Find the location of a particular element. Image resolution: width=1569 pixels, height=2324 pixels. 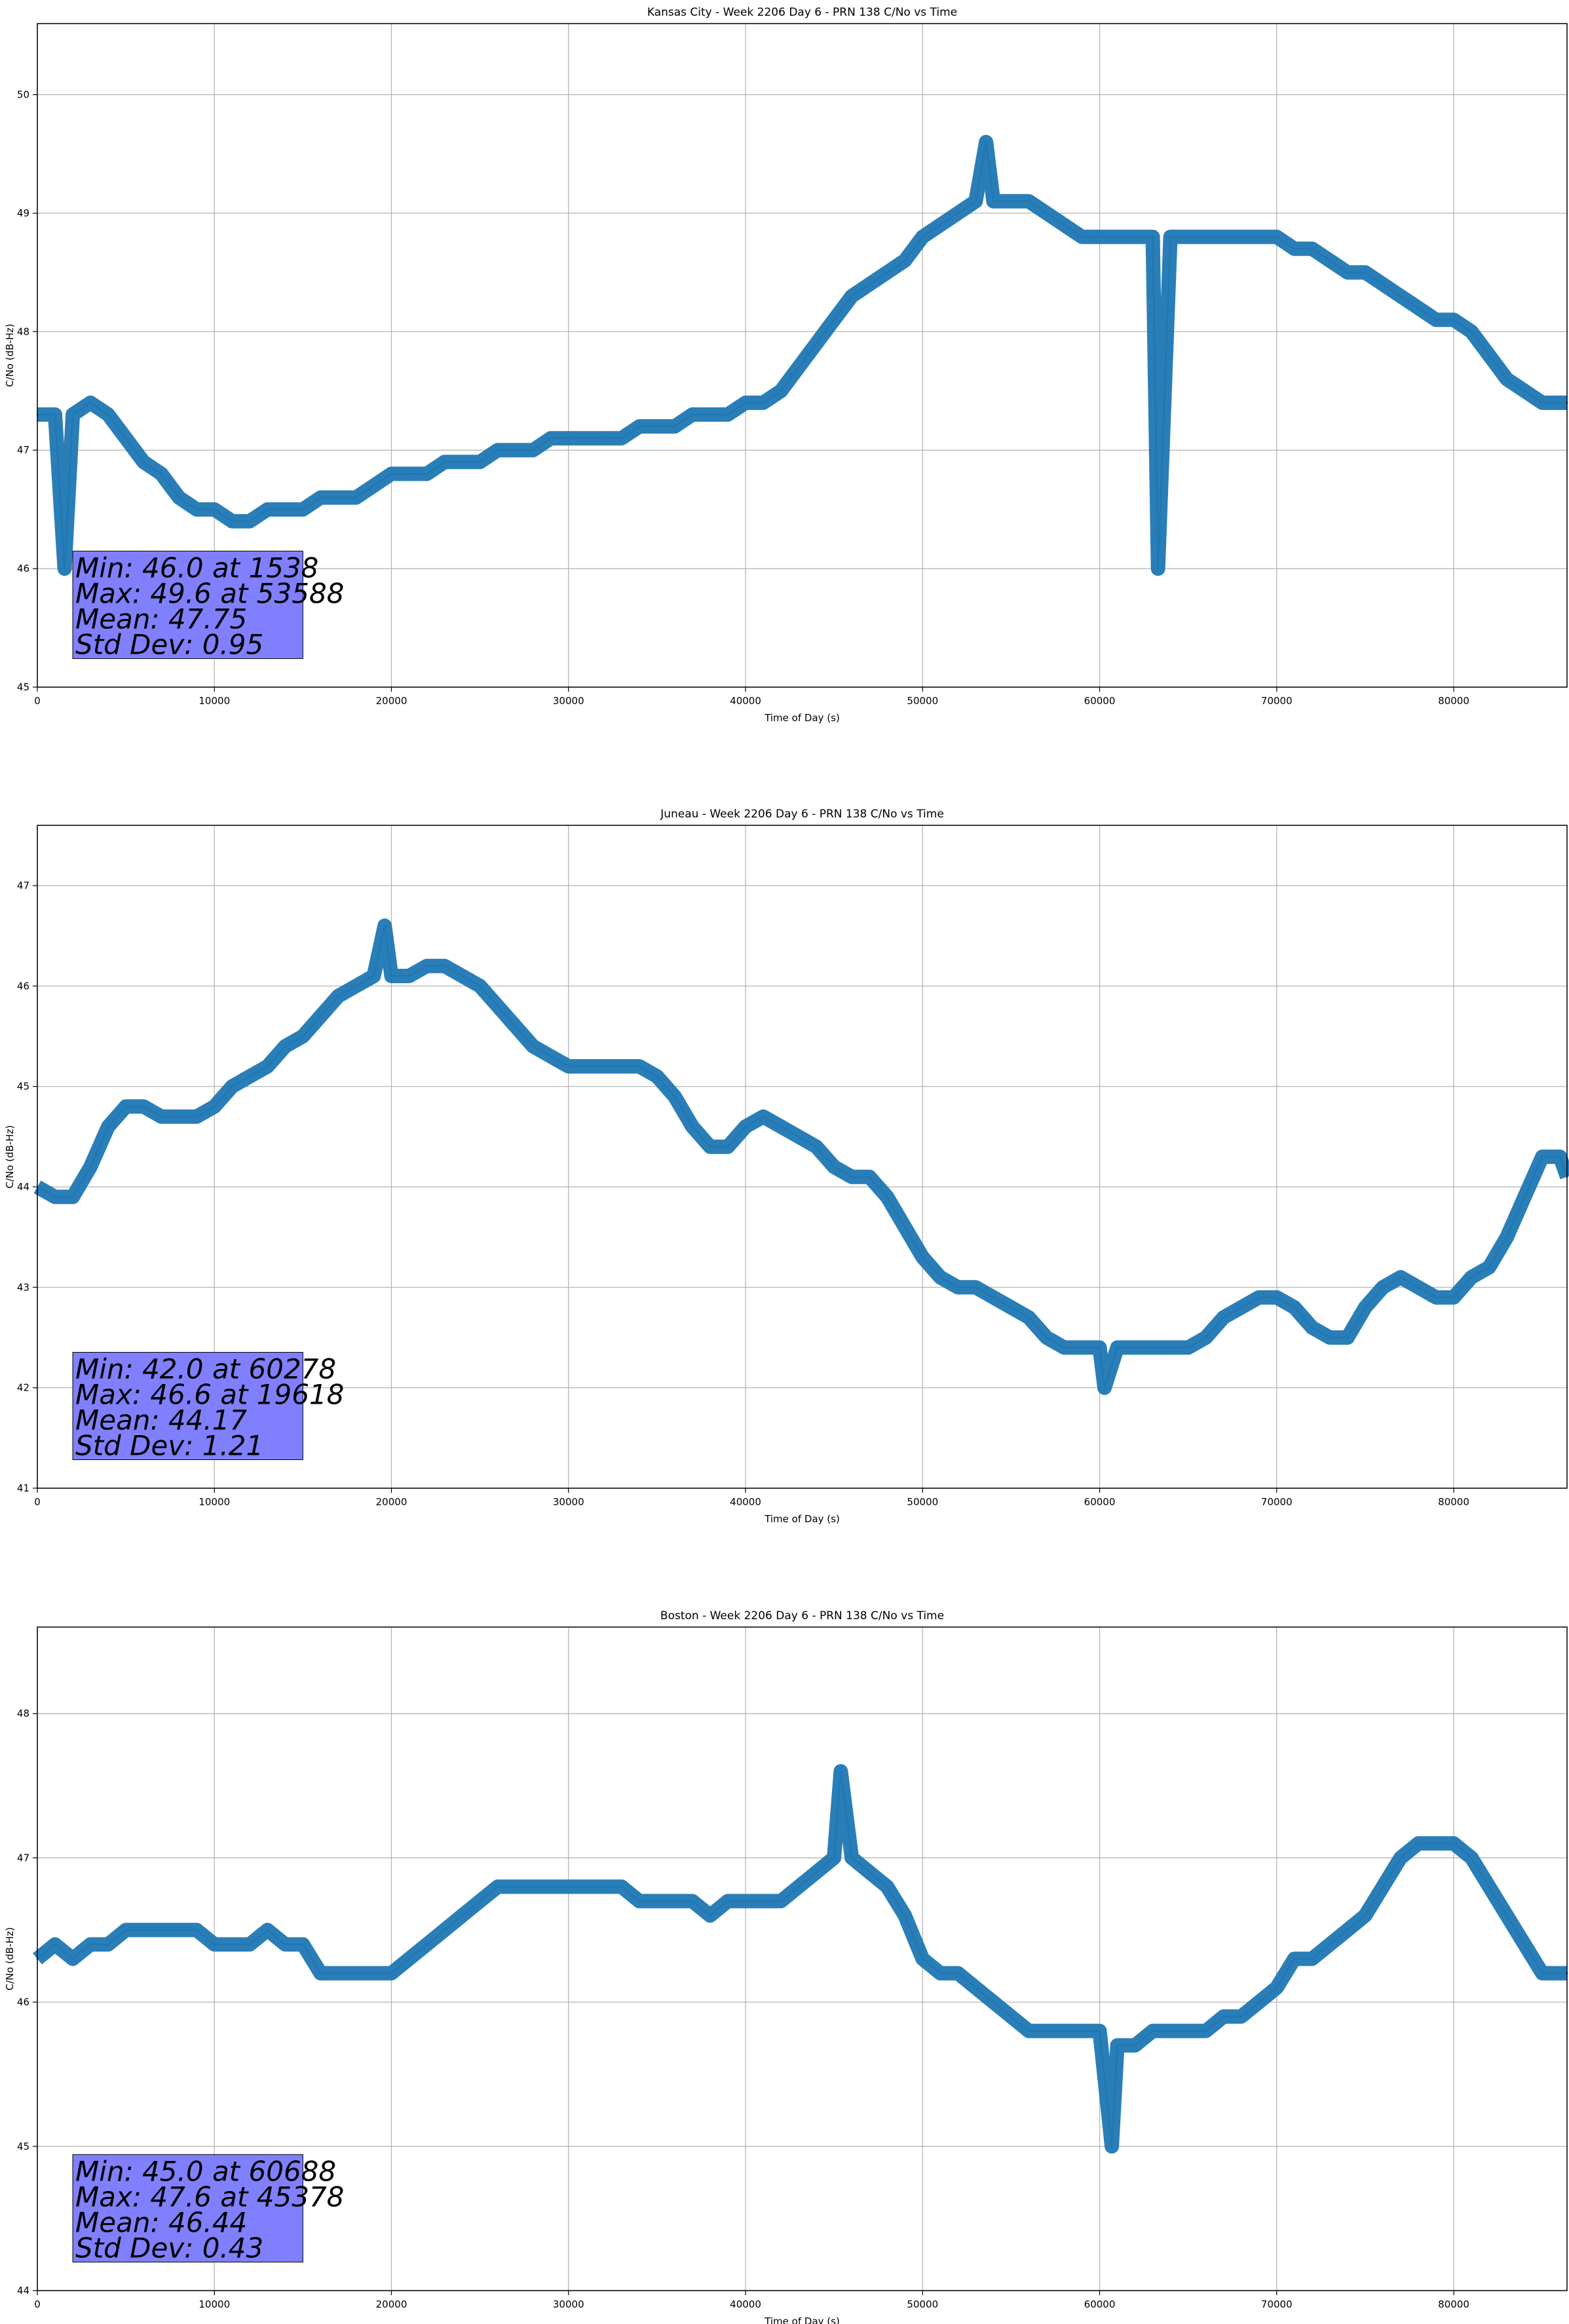

x-tick-label: 0 is located at coordinates (37, 701).